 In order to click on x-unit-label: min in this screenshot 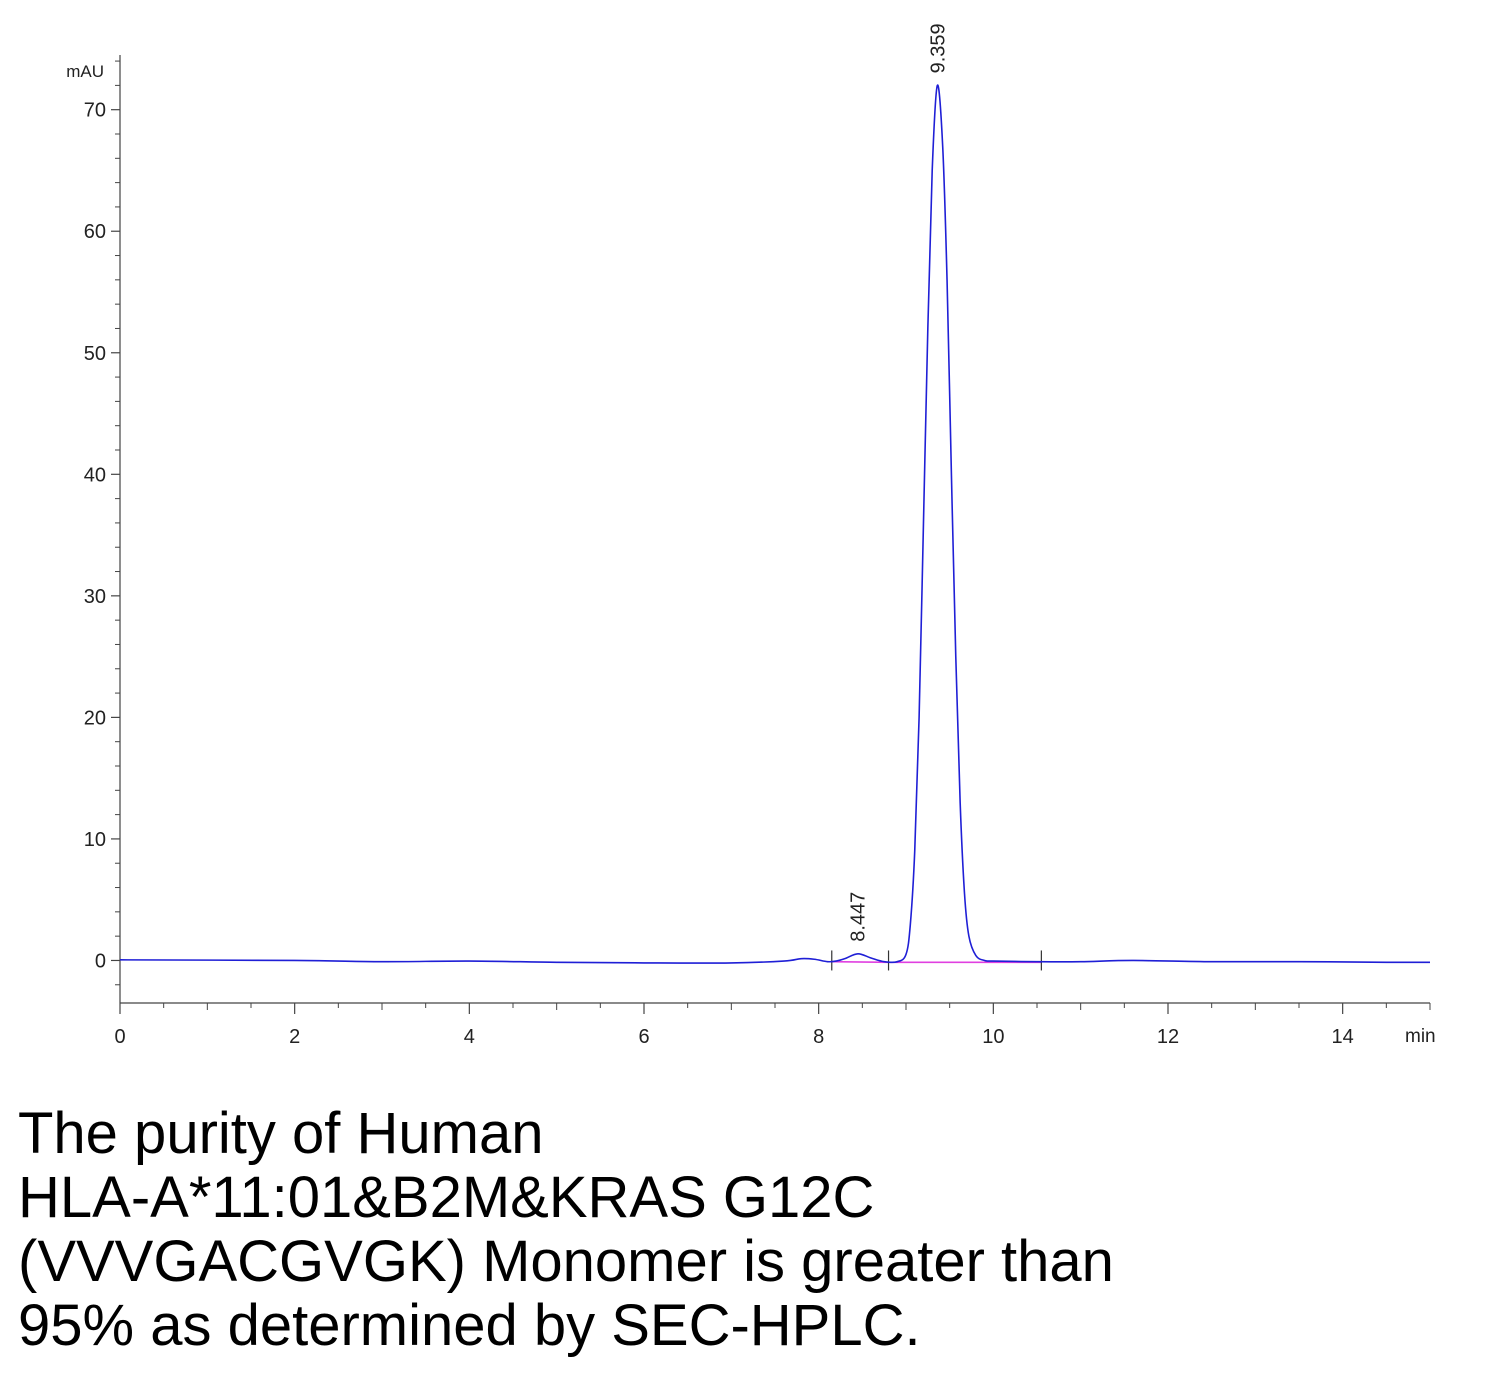, I will do `click(1420, 1036)`.